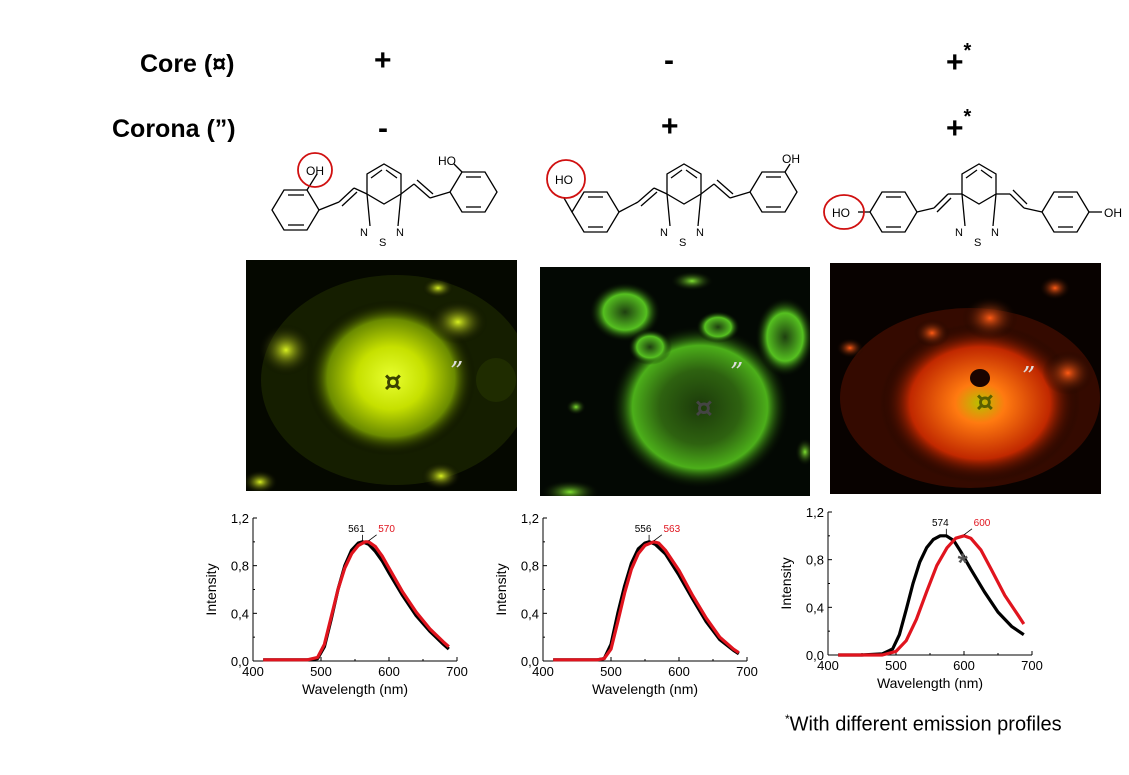 Image resolution: width=1129 pixels, height=775 pixels. I want to click on micrograph-2: ¤ ”, so click(675, 381).